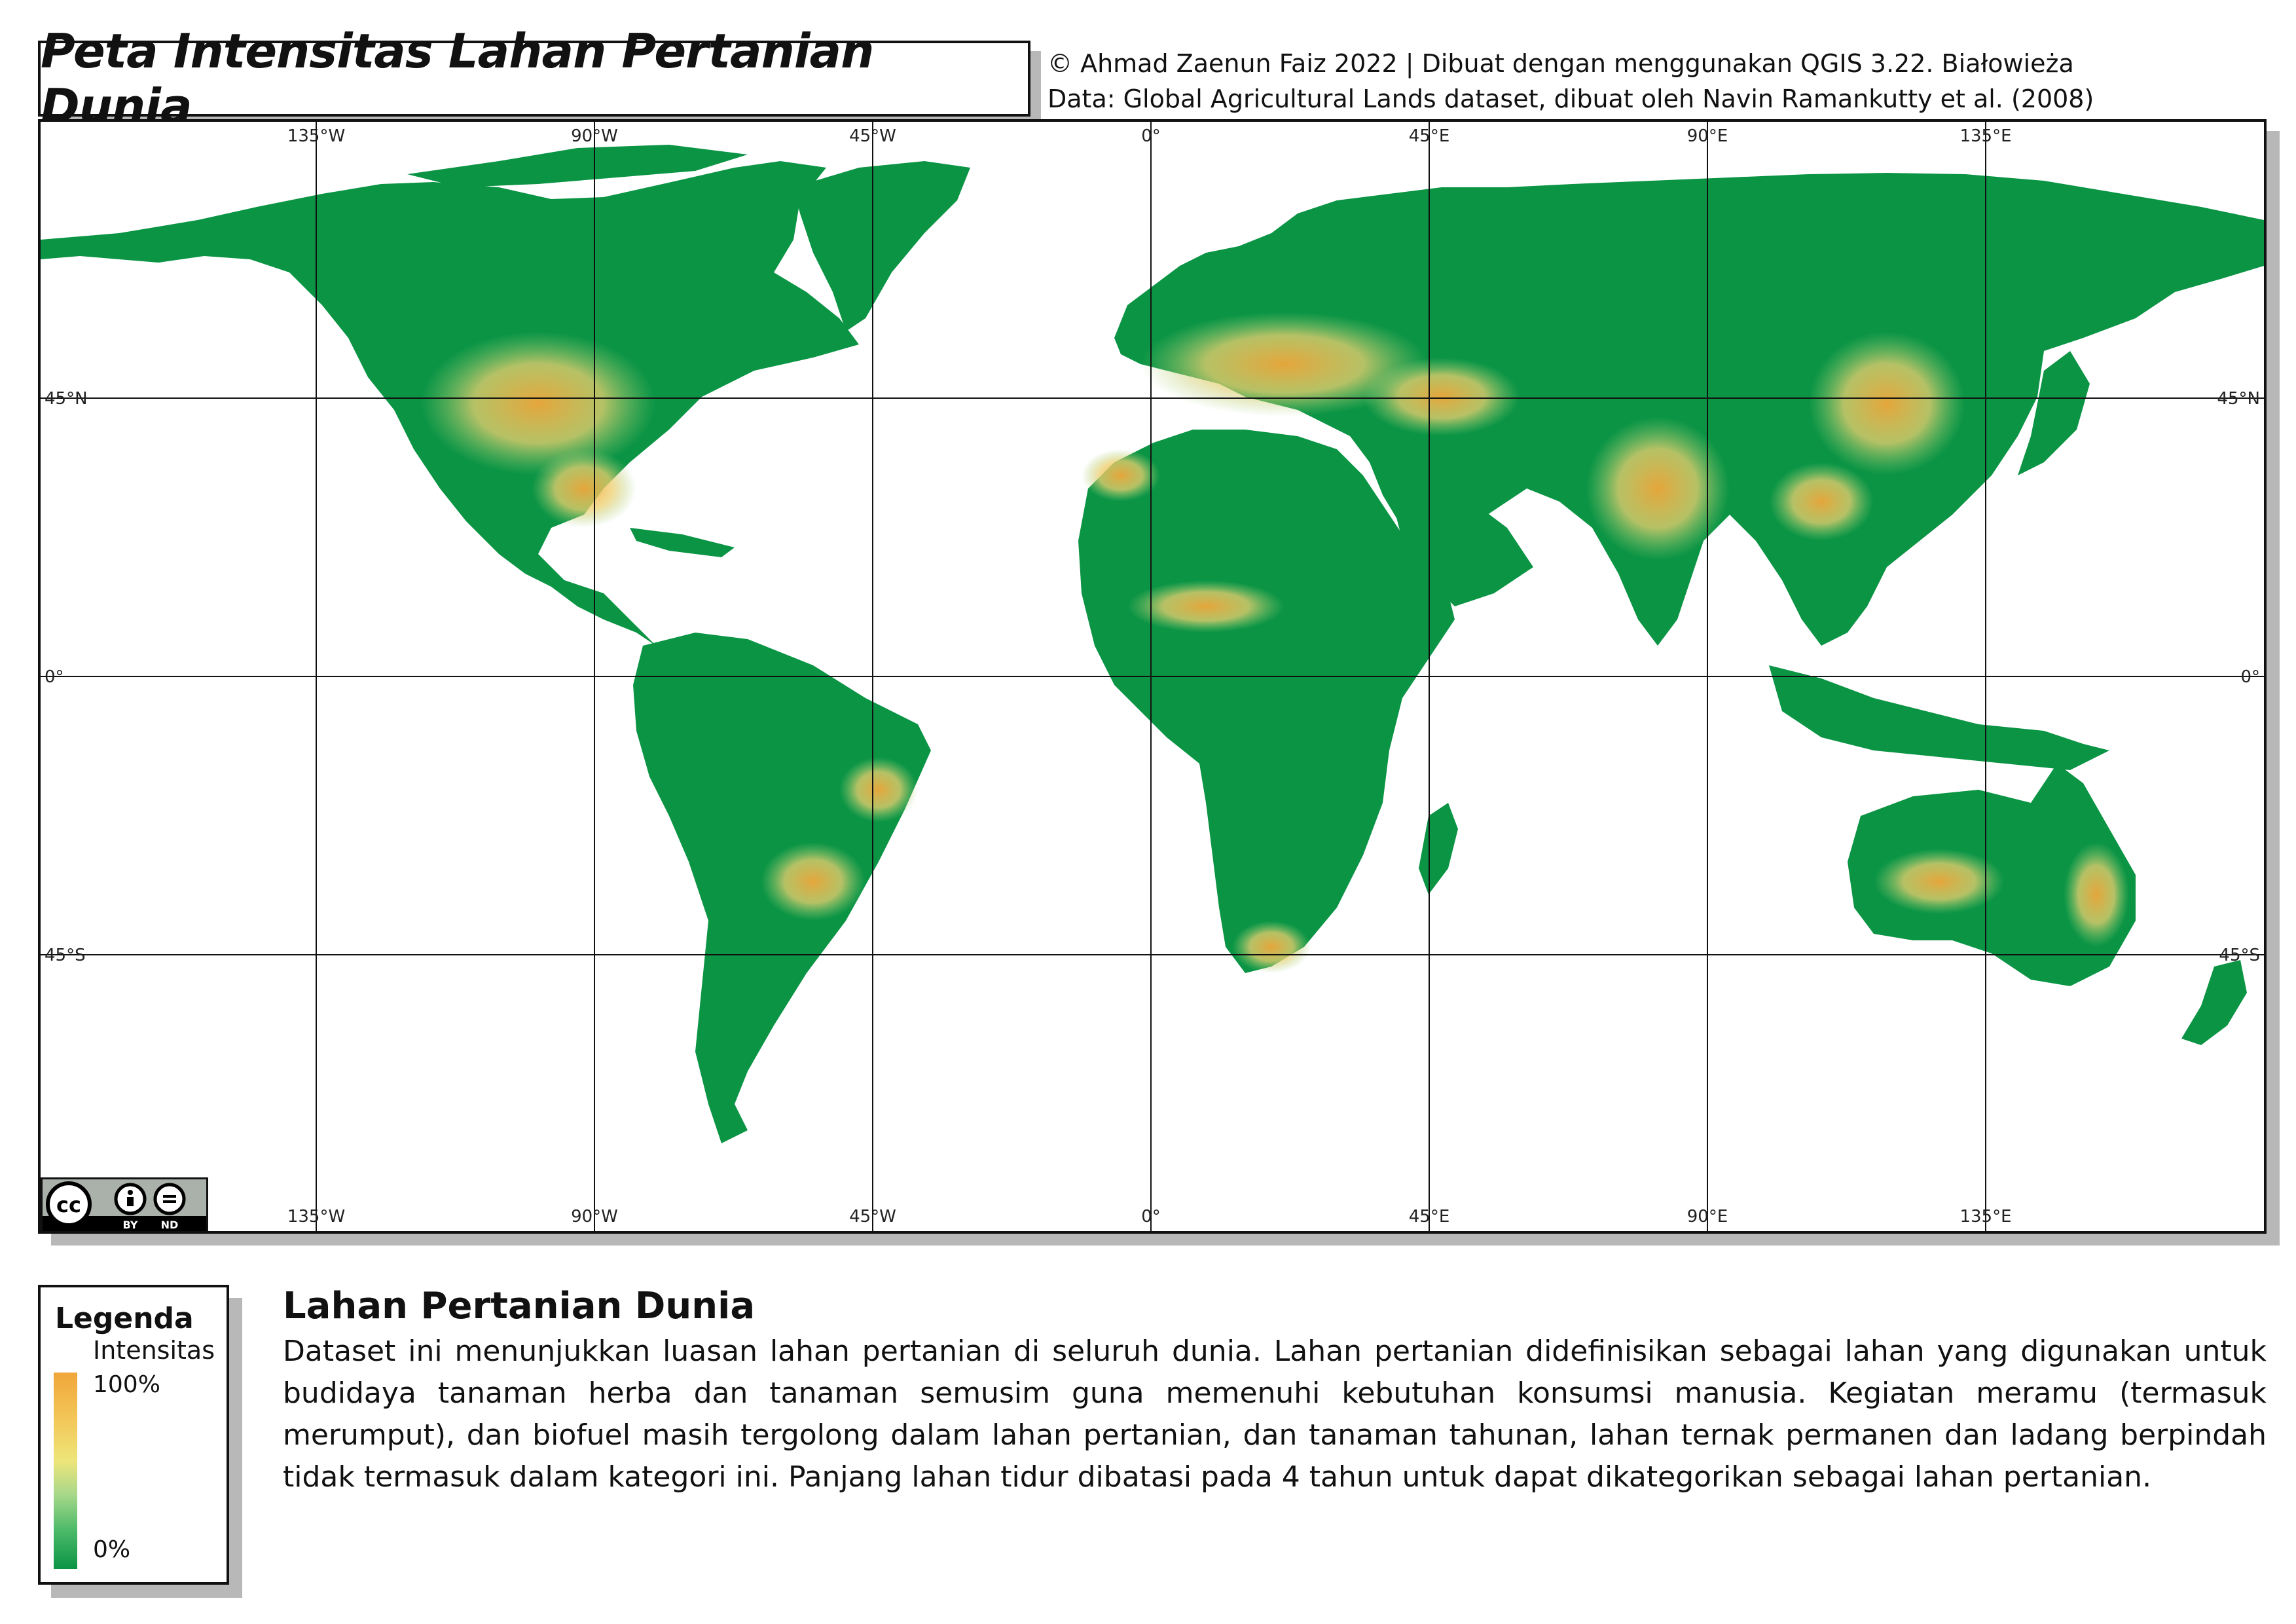 The height and width of the screenshot is (1624, 2296). What do you see at coordinates (2238, 399) in the screenshot?
I see `lat-label-right: 45°N` at bounding box center [2238, 399].